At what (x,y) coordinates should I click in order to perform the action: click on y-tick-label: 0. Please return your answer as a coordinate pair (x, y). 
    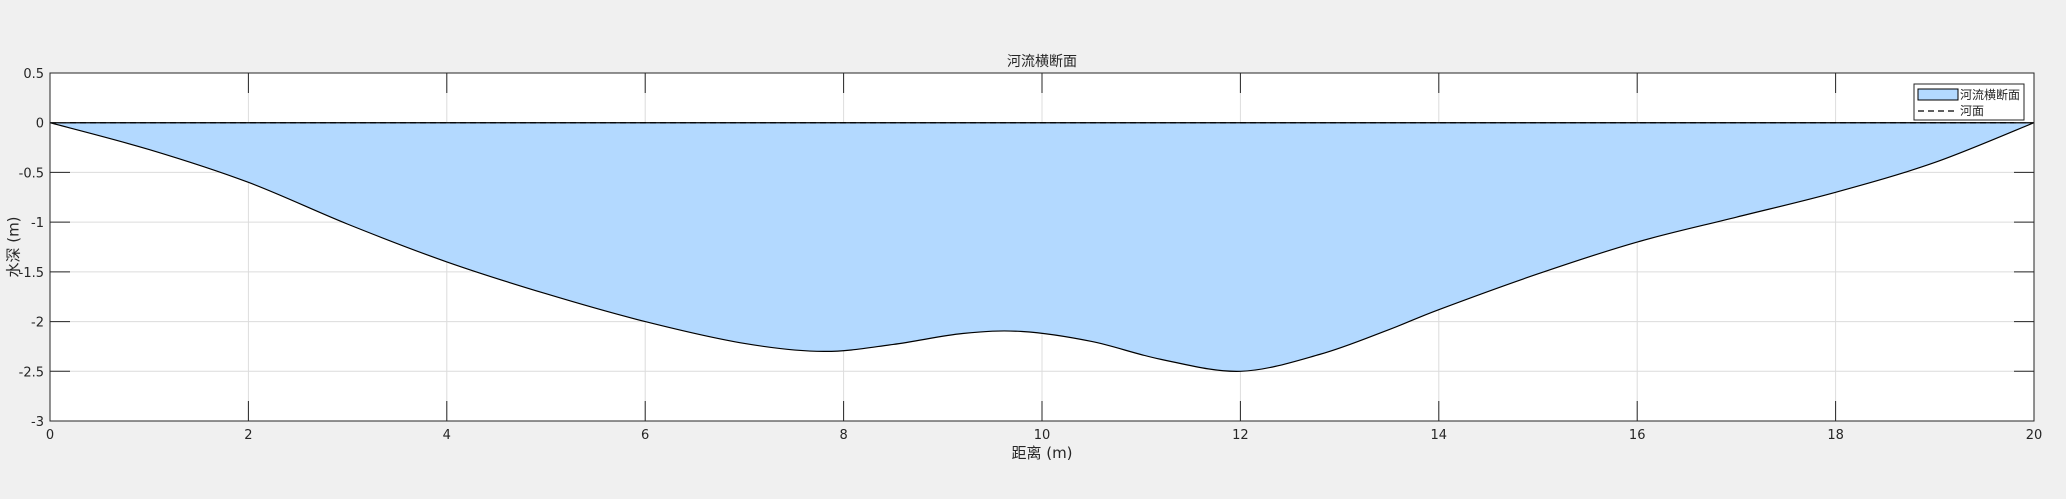
    Looking at the image, I should click on (40, 124).